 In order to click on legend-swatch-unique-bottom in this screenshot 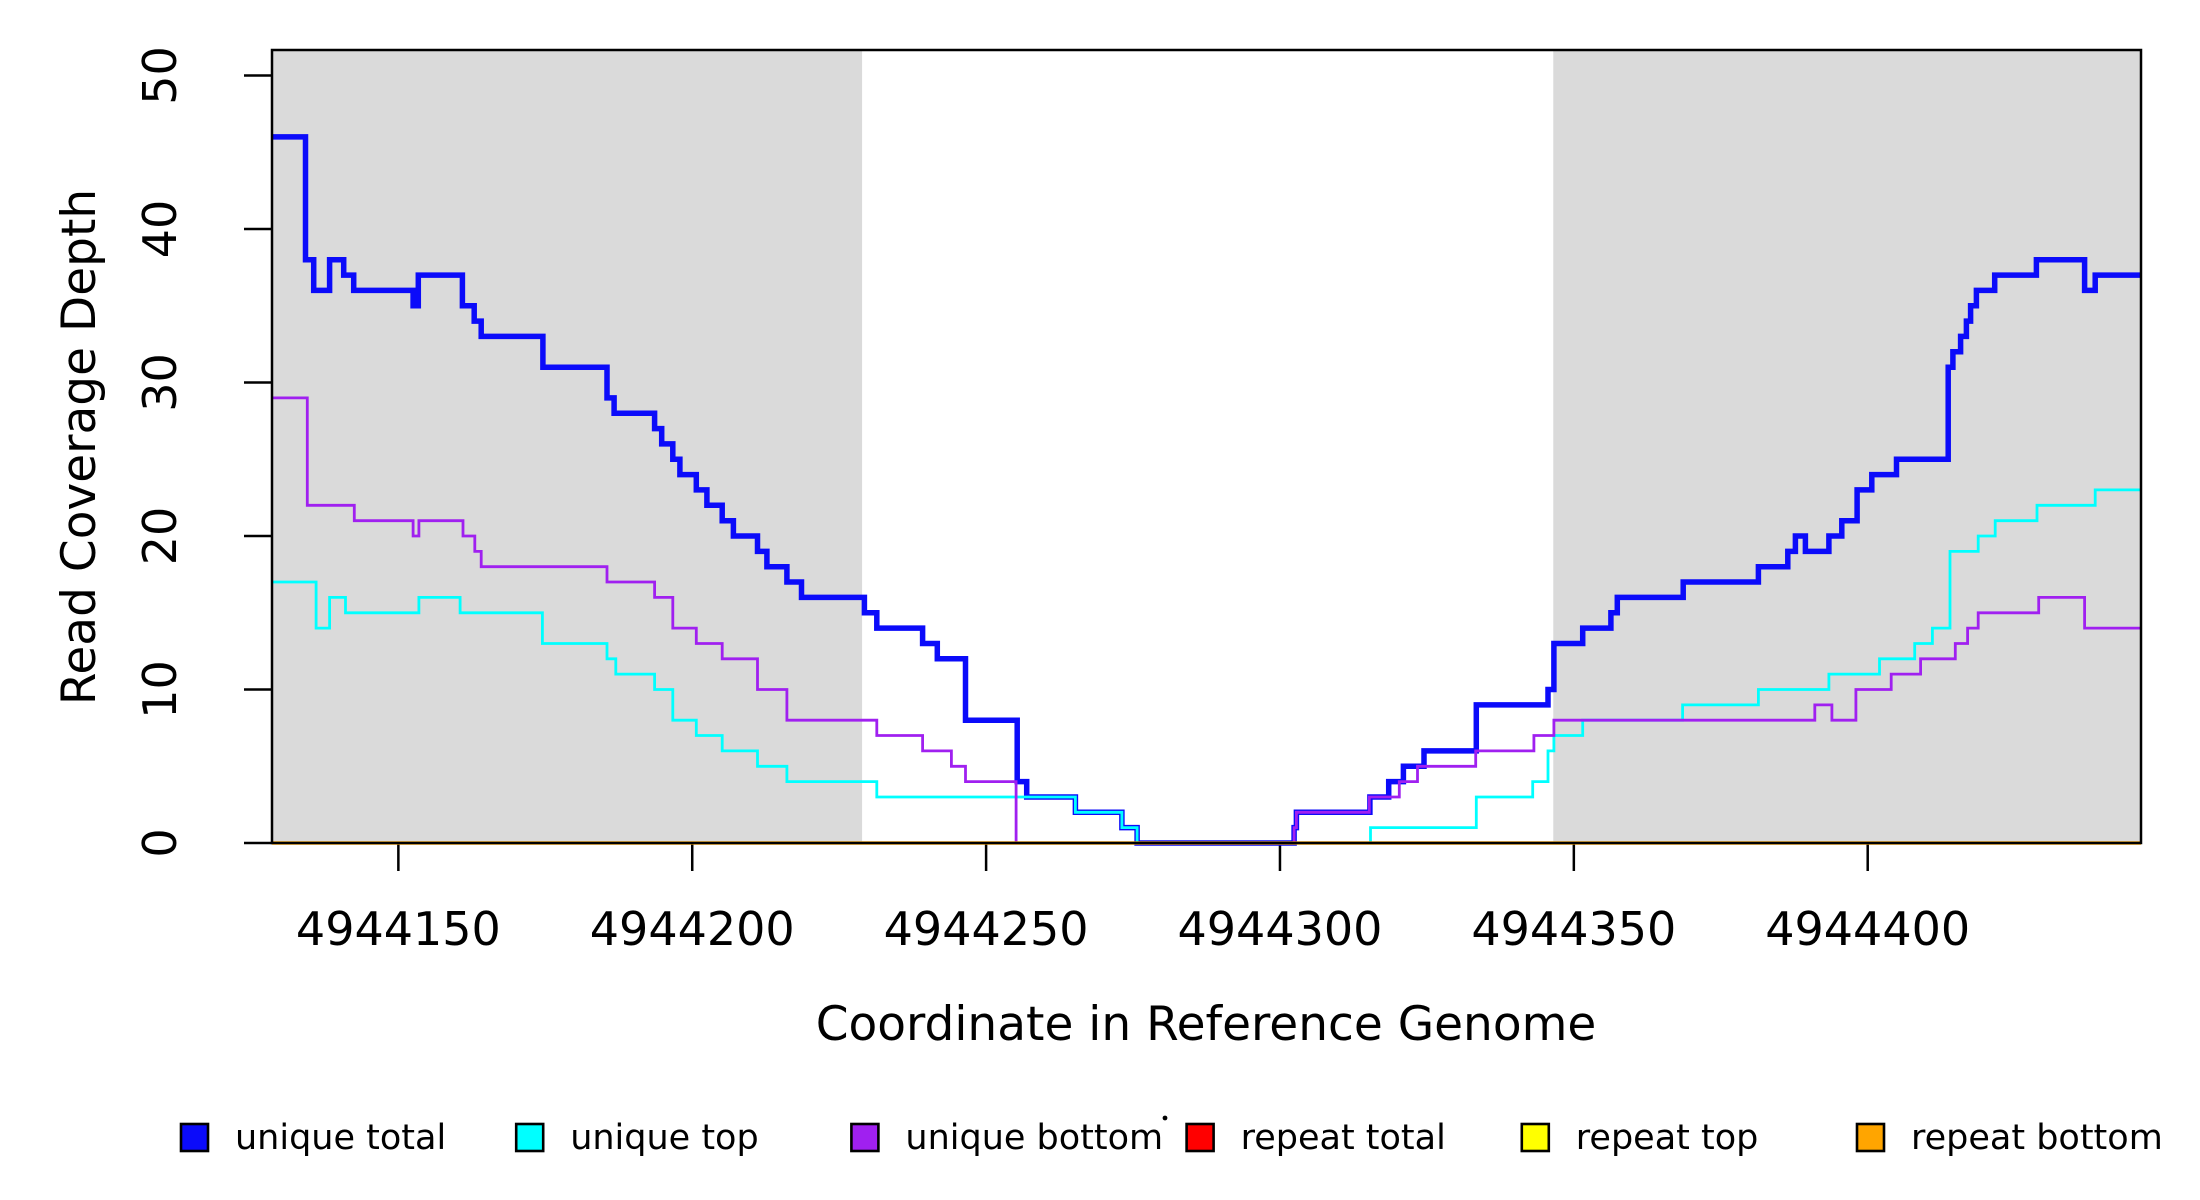, I will do `click(865, 1137)`.